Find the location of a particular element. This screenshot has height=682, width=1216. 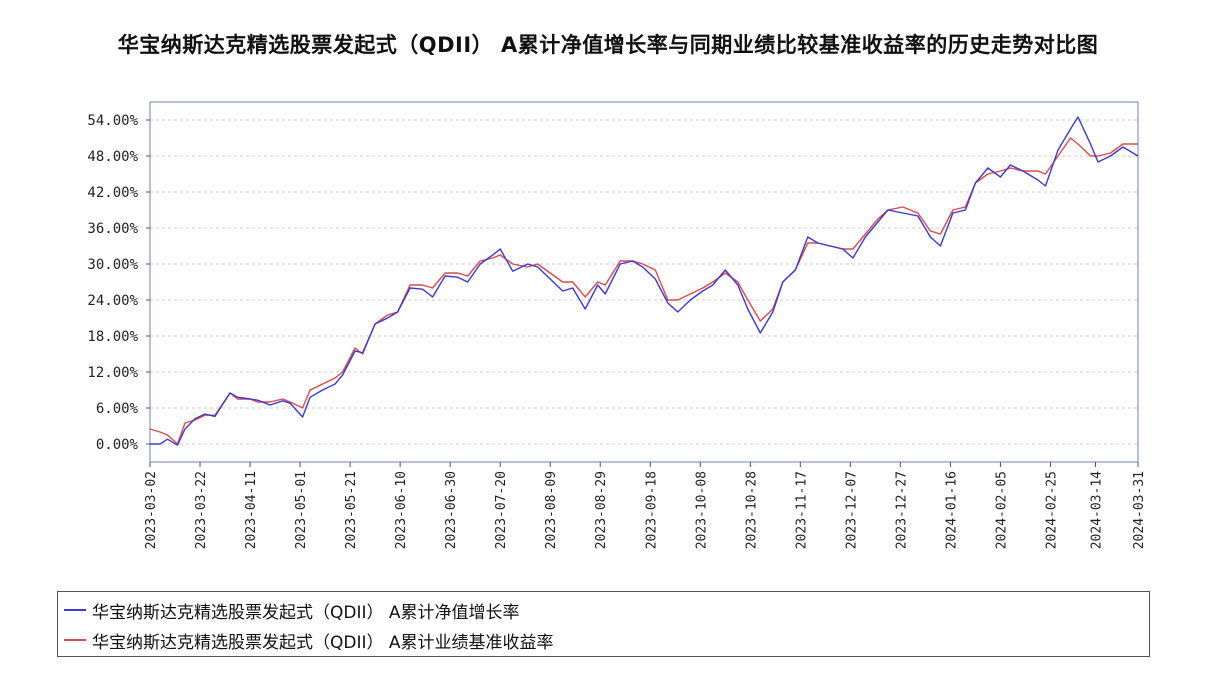

x-tick-label: 2023-11-17 is located at coordinates (801, 510).